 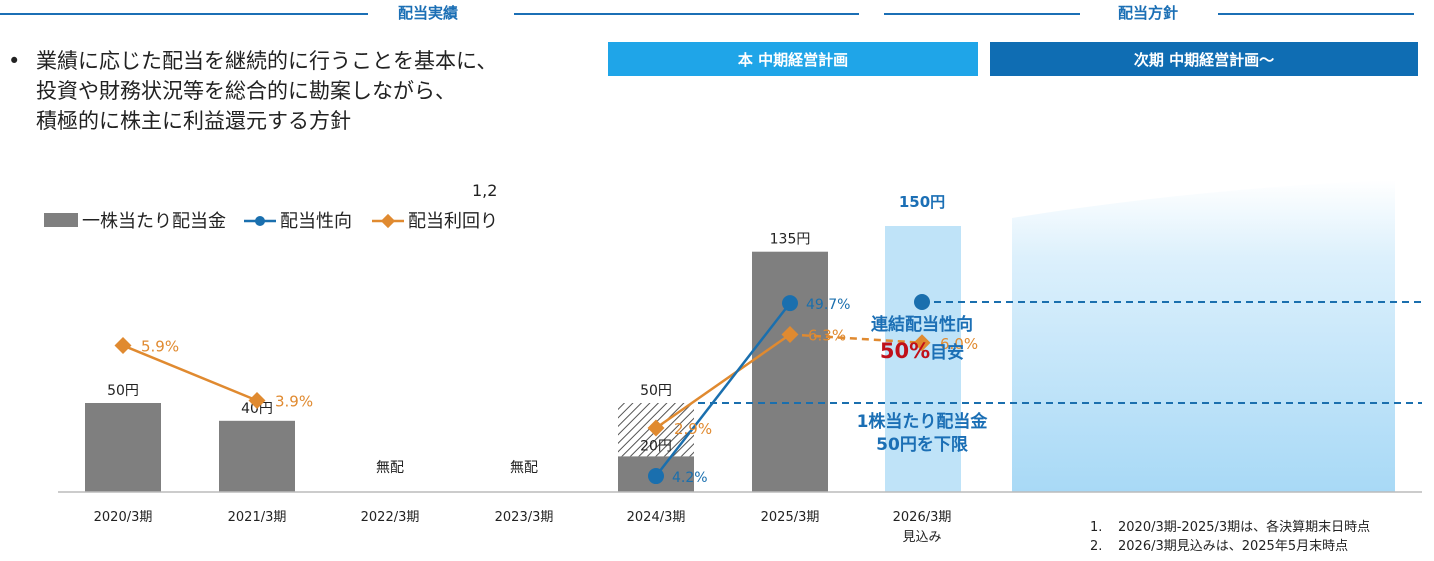 What do you see at coordinates (959, 344) in the screenshot?
I see `yield-label-6: 6.0%` at bounding box center [959, 344].